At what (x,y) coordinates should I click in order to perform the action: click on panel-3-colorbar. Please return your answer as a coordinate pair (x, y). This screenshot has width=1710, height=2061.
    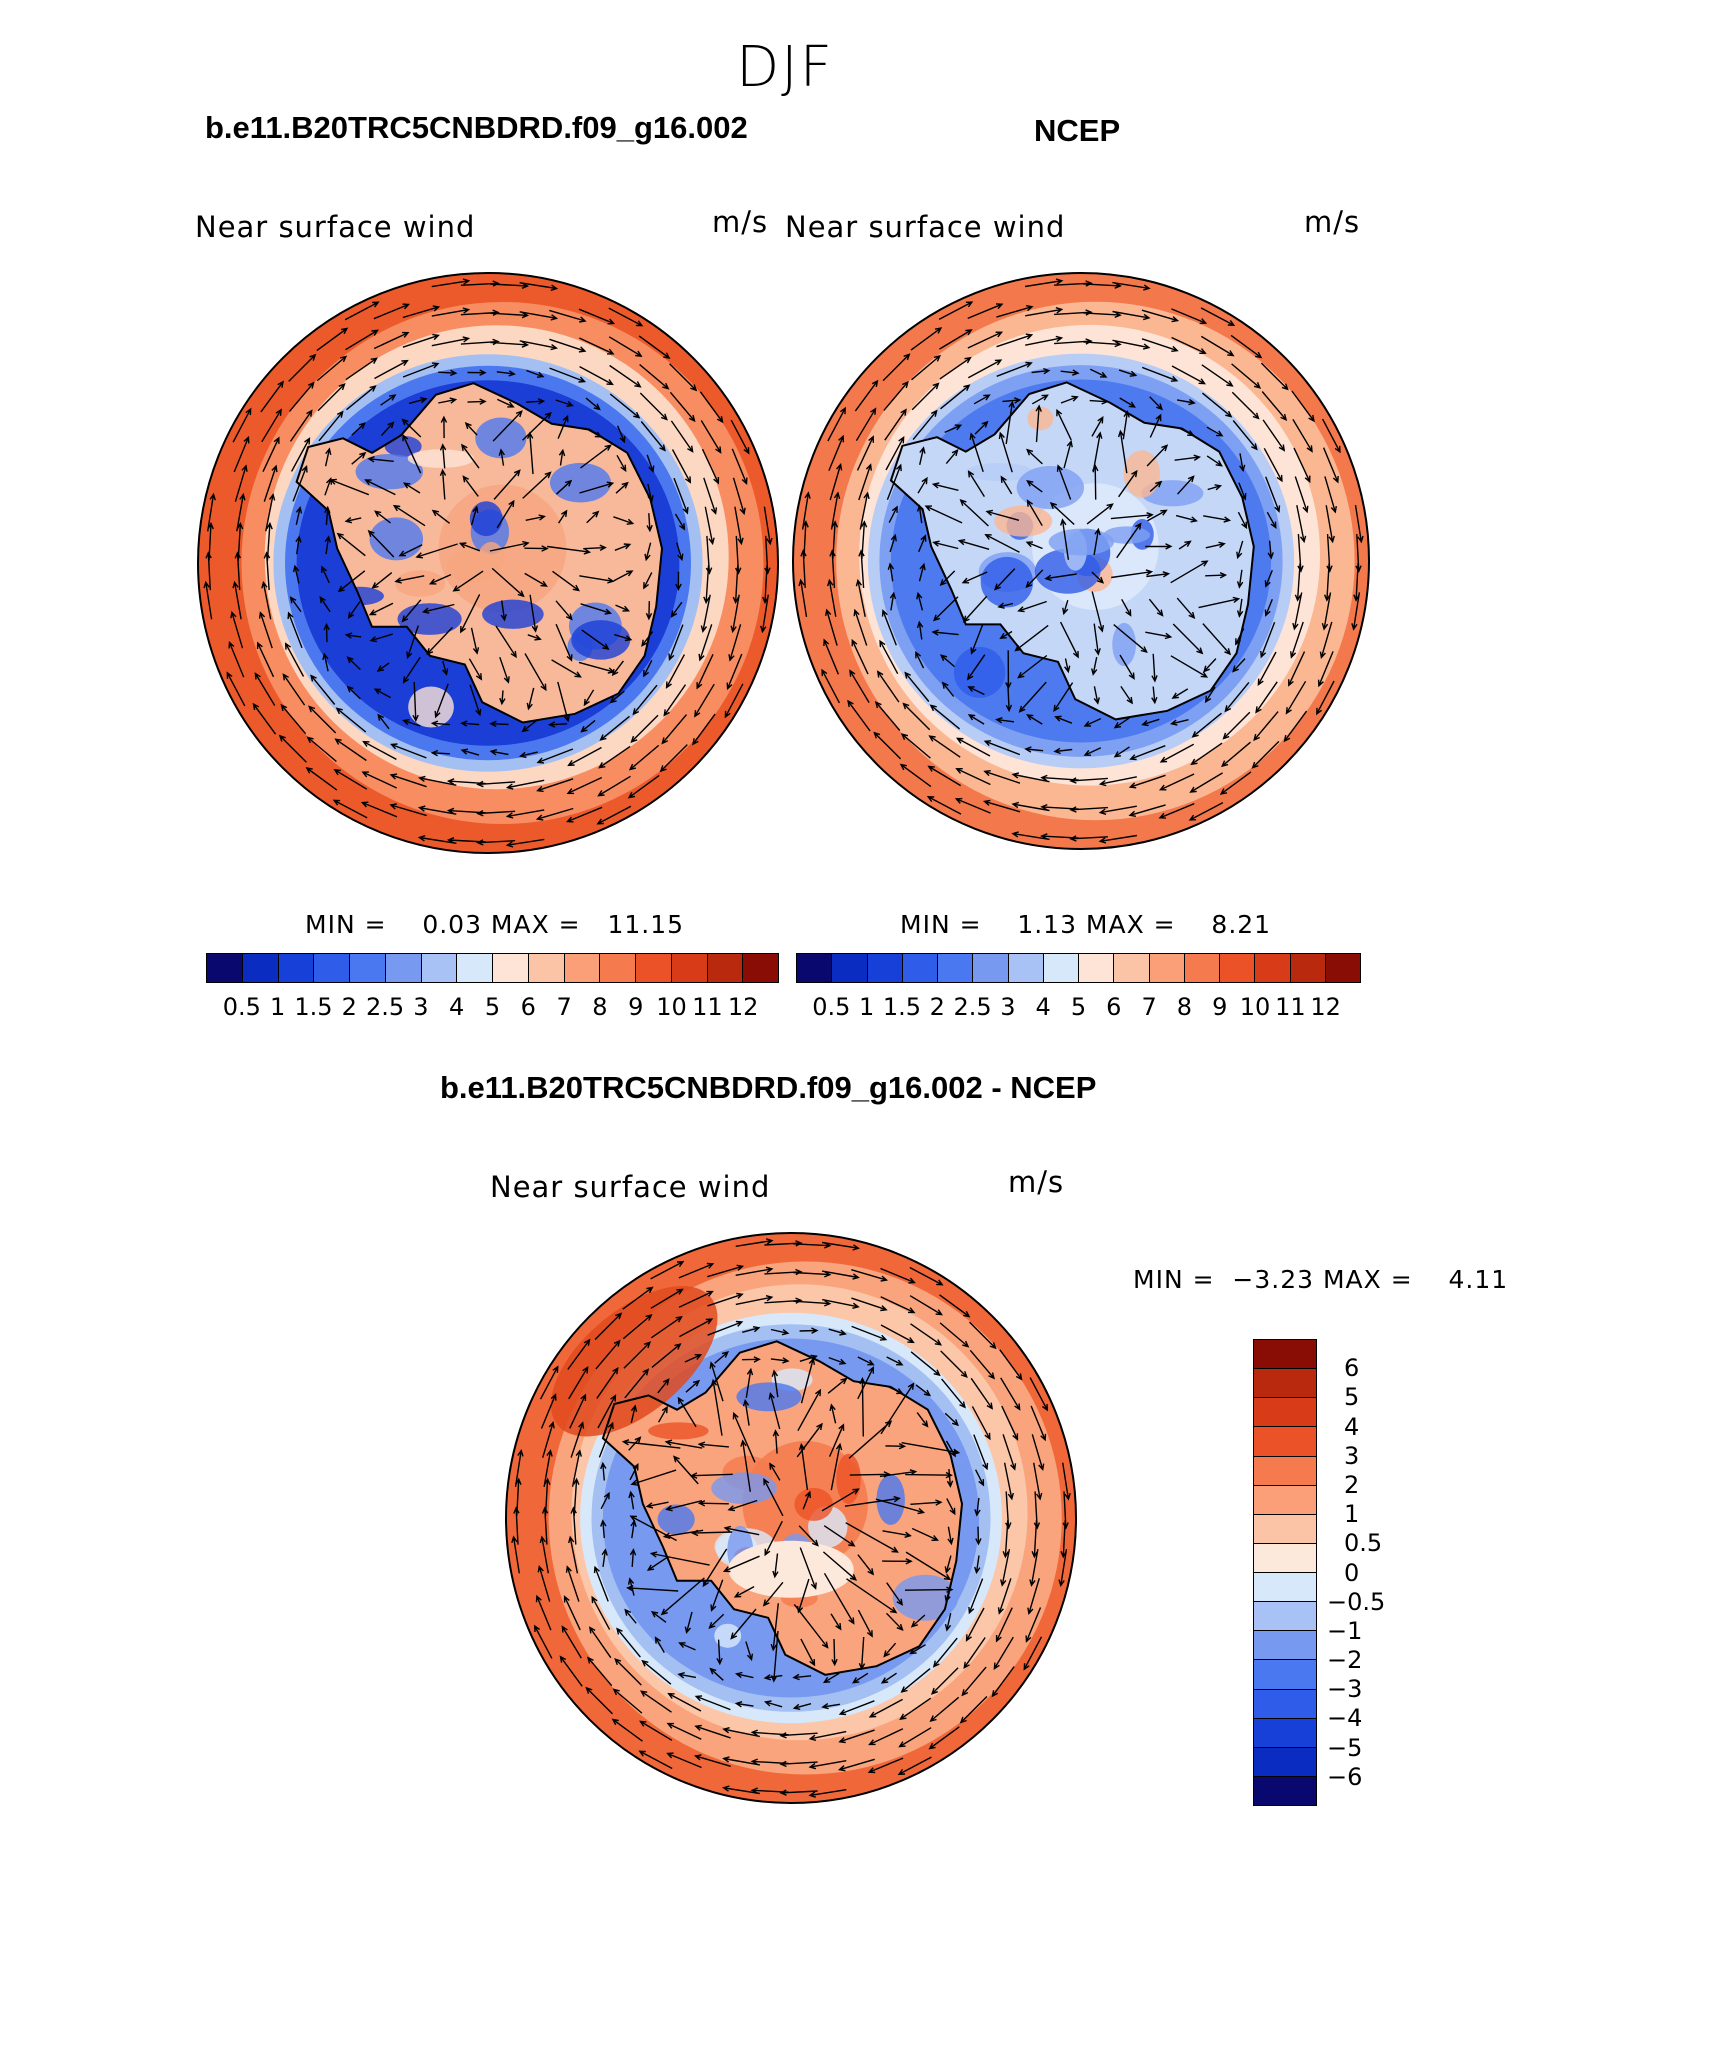
    Looking at the image, I should click on (1285, 1572).